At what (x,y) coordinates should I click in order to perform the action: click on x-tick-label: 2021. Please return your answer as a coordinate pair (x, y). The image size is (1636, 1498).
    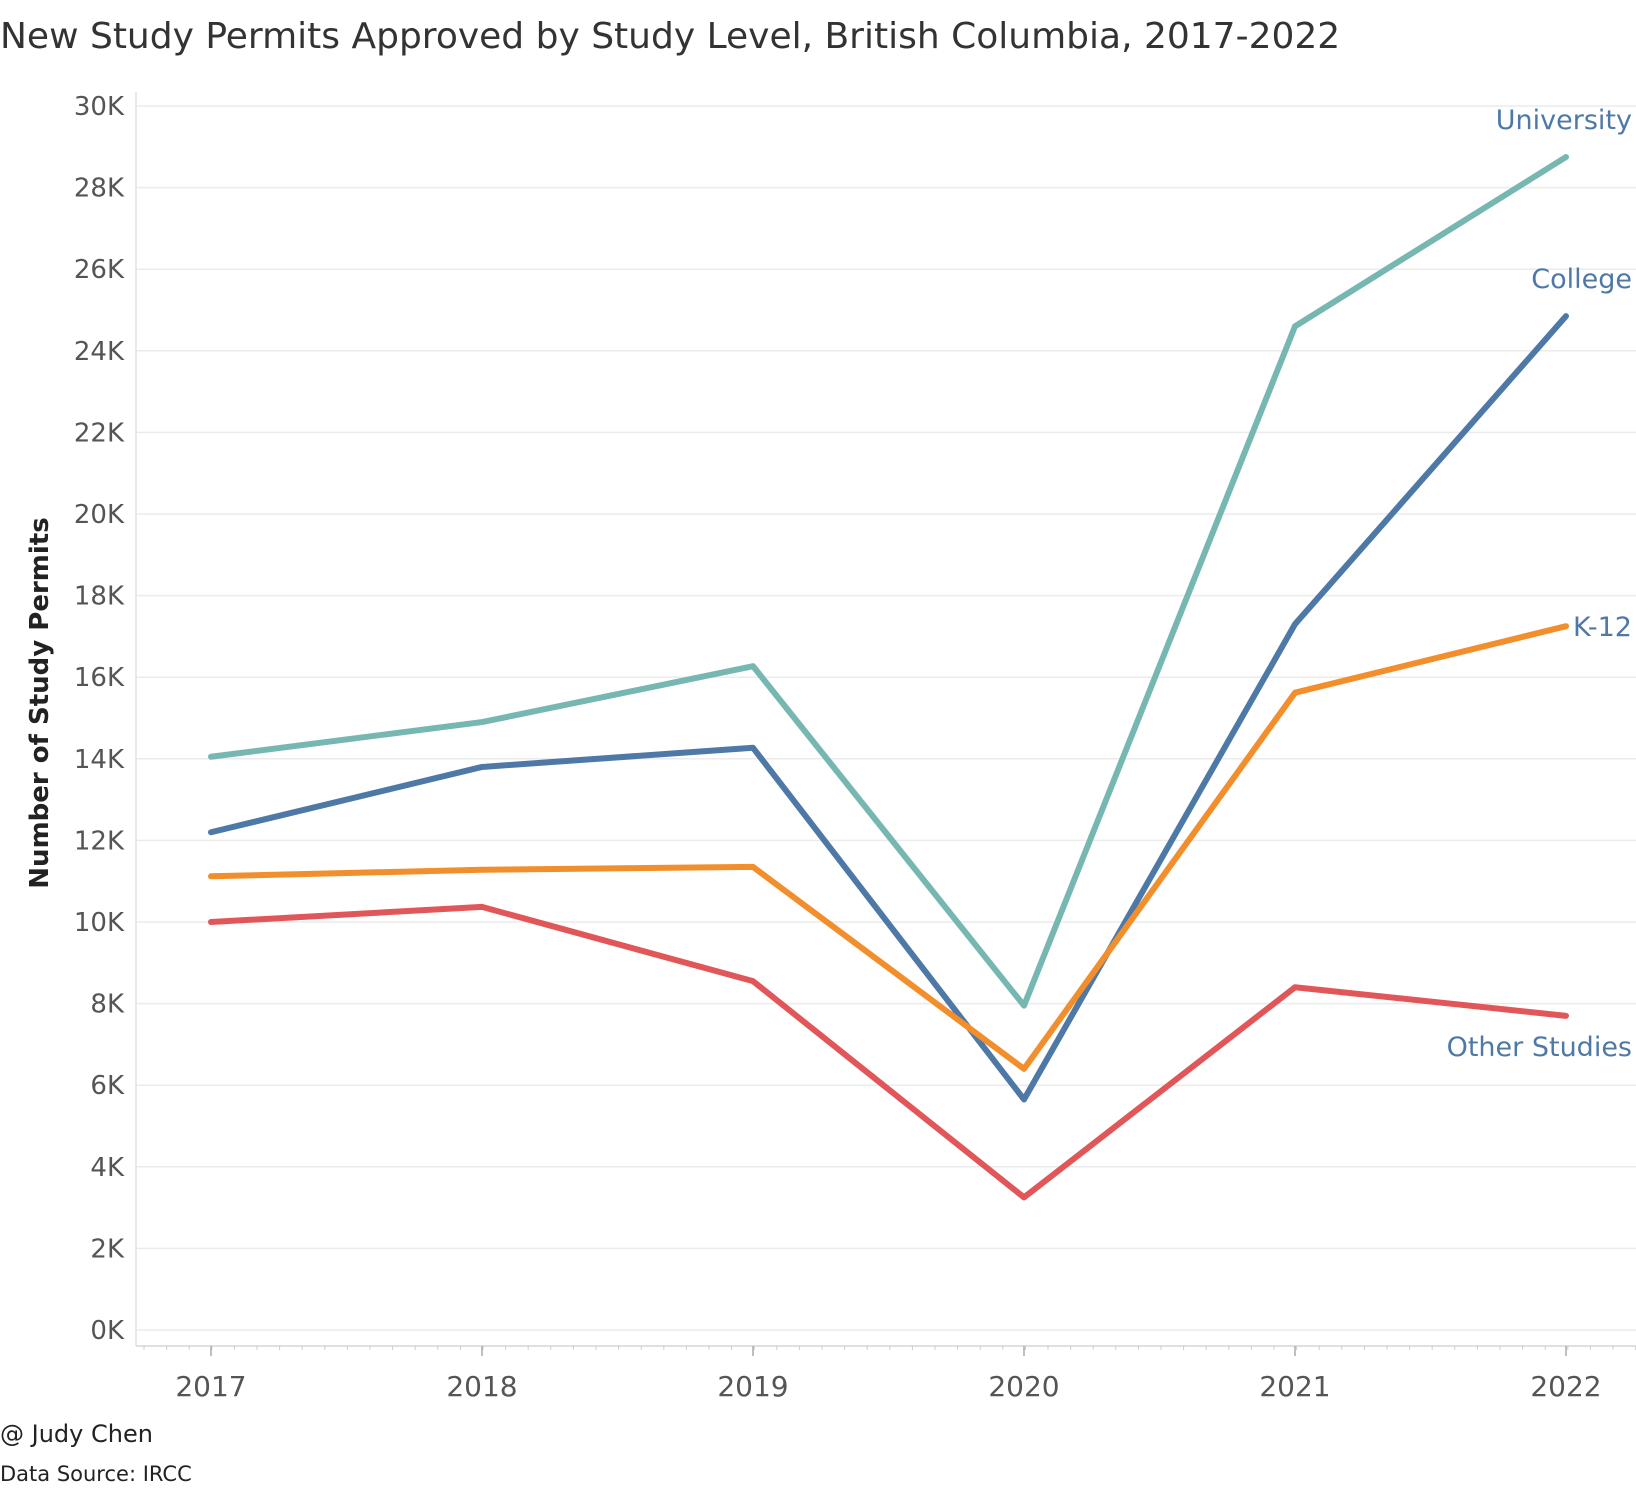
    Looking at the image, I should click on (1294, 1386).